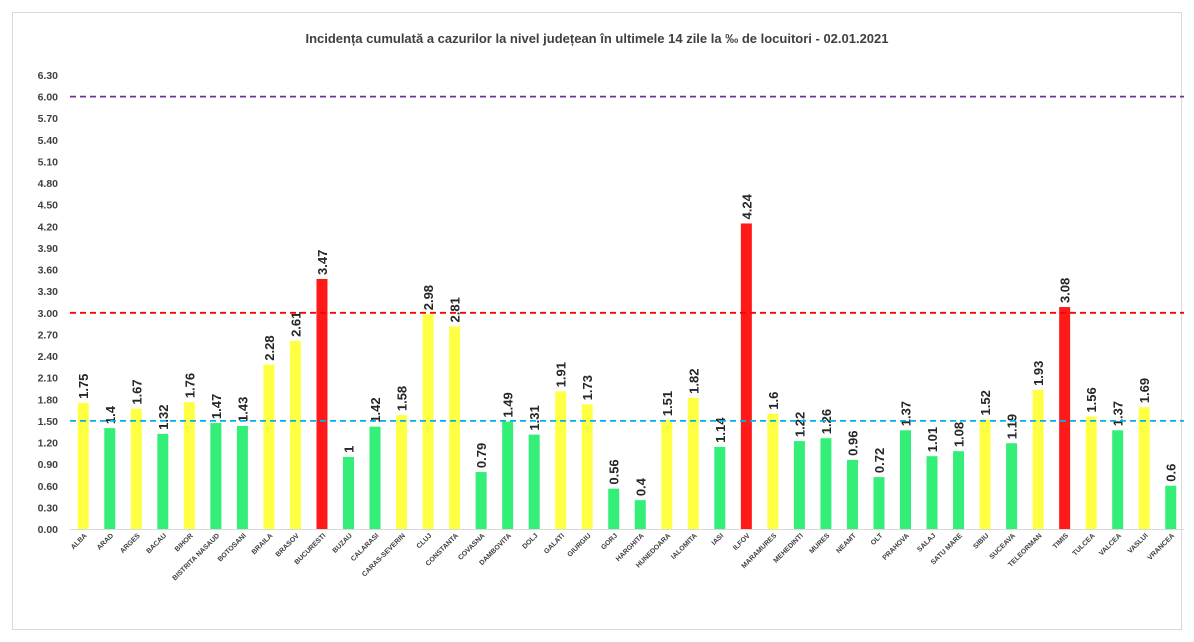  Describe the element at coordinates (879, 460) in the screenshot. I see `value-label: 0.72` at that location.